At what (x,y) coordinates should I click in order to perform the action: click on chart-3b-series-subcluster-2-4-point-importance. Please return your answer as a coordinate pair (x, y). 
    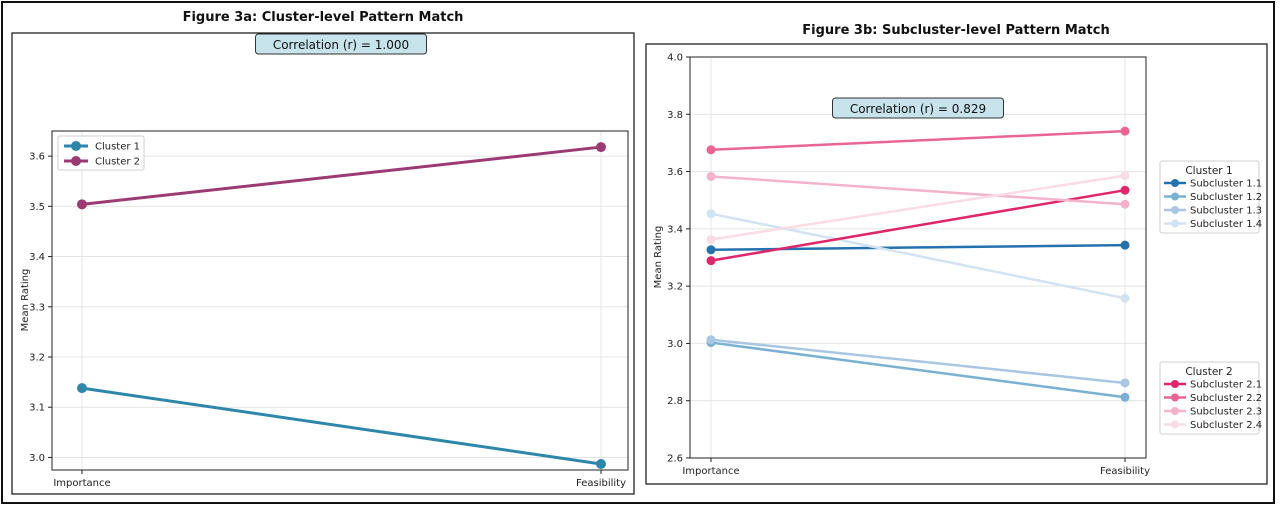
    Looking at the image, I should click on (711, 239).